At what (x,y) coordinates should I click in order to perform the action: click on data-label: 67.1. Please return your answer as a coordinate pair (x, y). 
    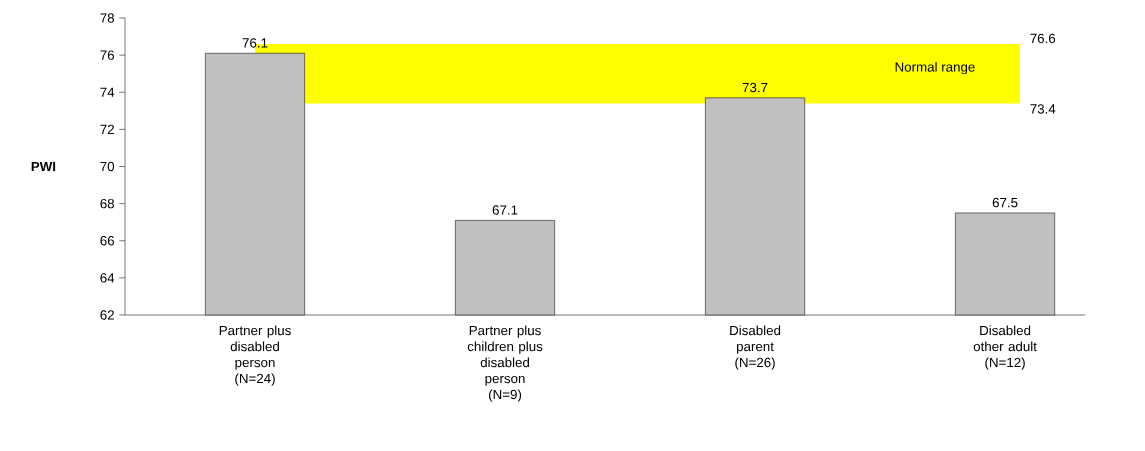
    Looking at the image, I should click on (505, 210).